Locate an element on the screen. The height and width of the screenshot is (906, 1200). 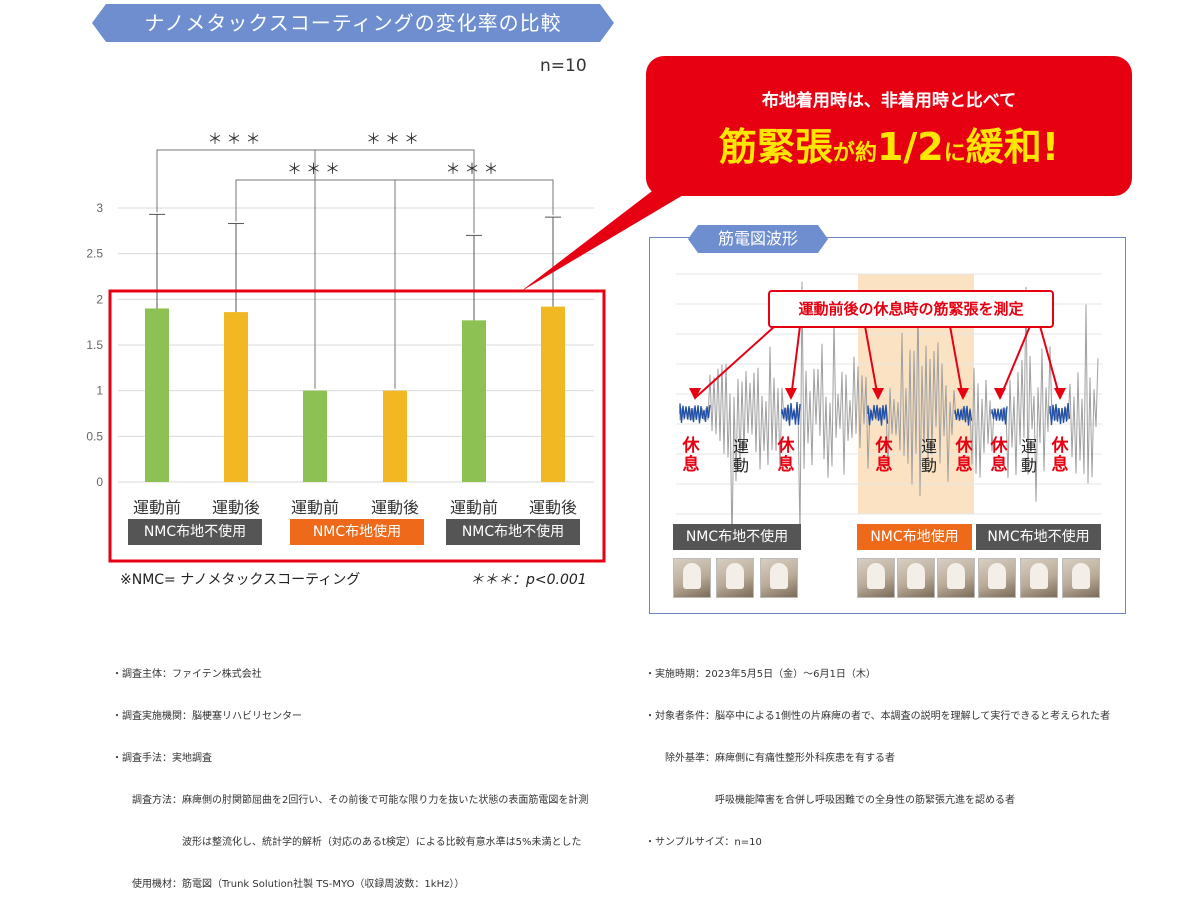
emg-trace is located at coordinates (889, 414).